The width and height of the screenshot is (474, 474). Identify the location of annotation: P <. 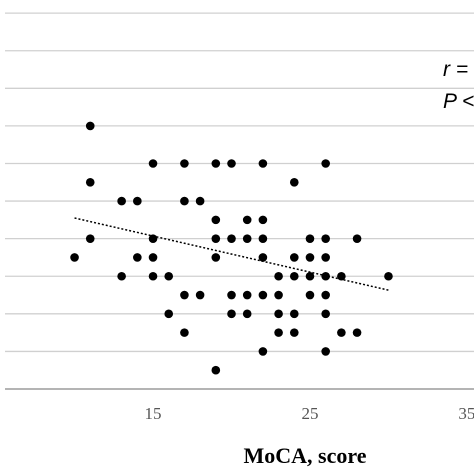
(458, 101).